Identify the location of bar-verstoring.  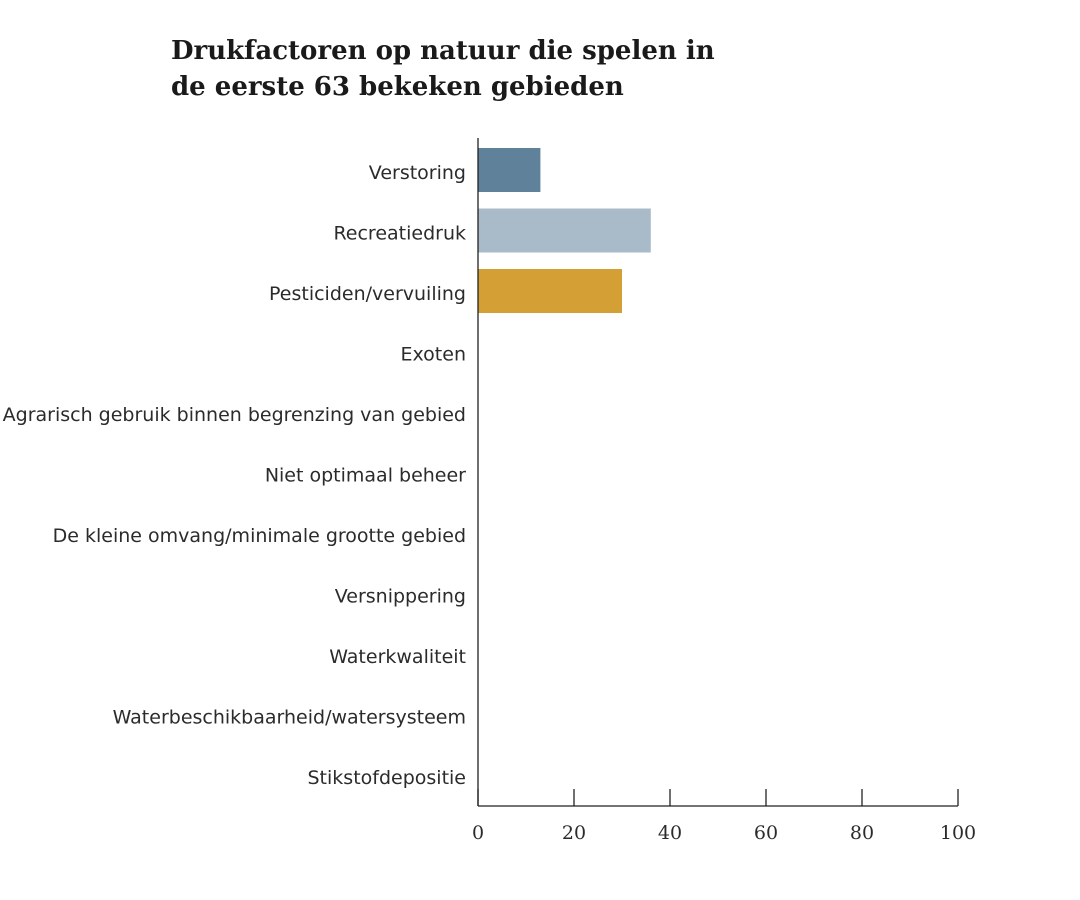
(509, 170).